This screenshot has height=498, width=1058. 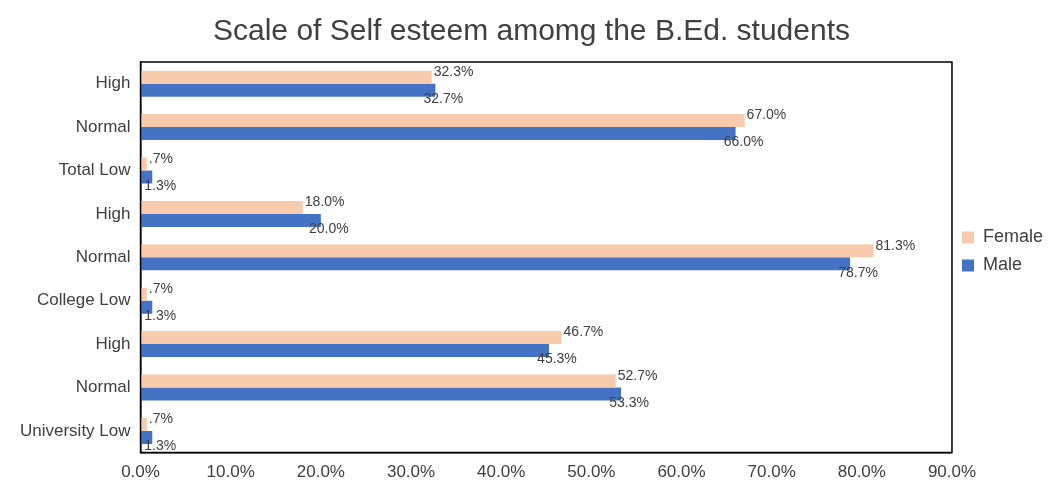 What do you see at coordinates (84, 300) in the screenshot?
I see `y-tick-label: College Low` at bounding box center [84, 300].